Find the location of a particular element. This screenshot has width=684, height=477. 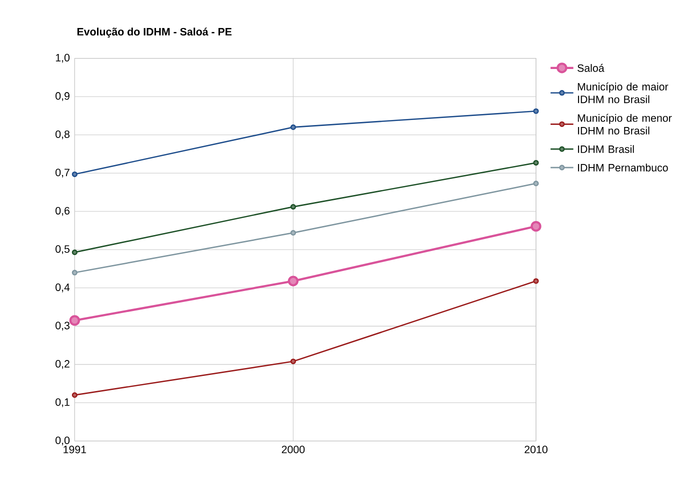

y-tick-label: 0,0 is located at coordinates (63, 441).